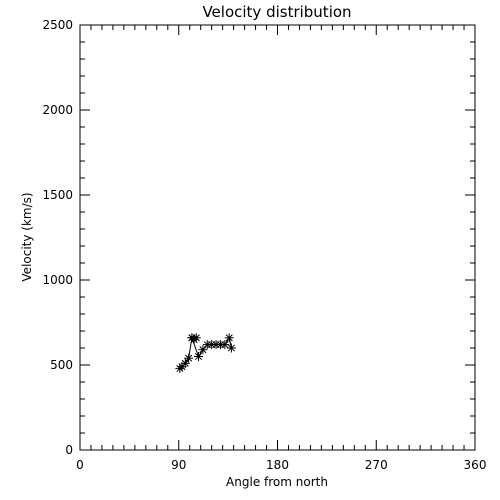  Describe the element at coordinates (178, 465) in the screenshot. I see `x-tick-label: 90` at that location.